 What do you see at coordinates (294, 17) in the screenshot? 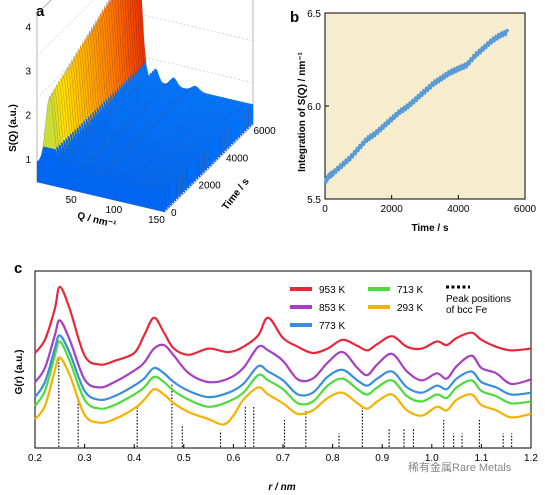
I see `panel-label-b: b` at bounding box center [294, 17].